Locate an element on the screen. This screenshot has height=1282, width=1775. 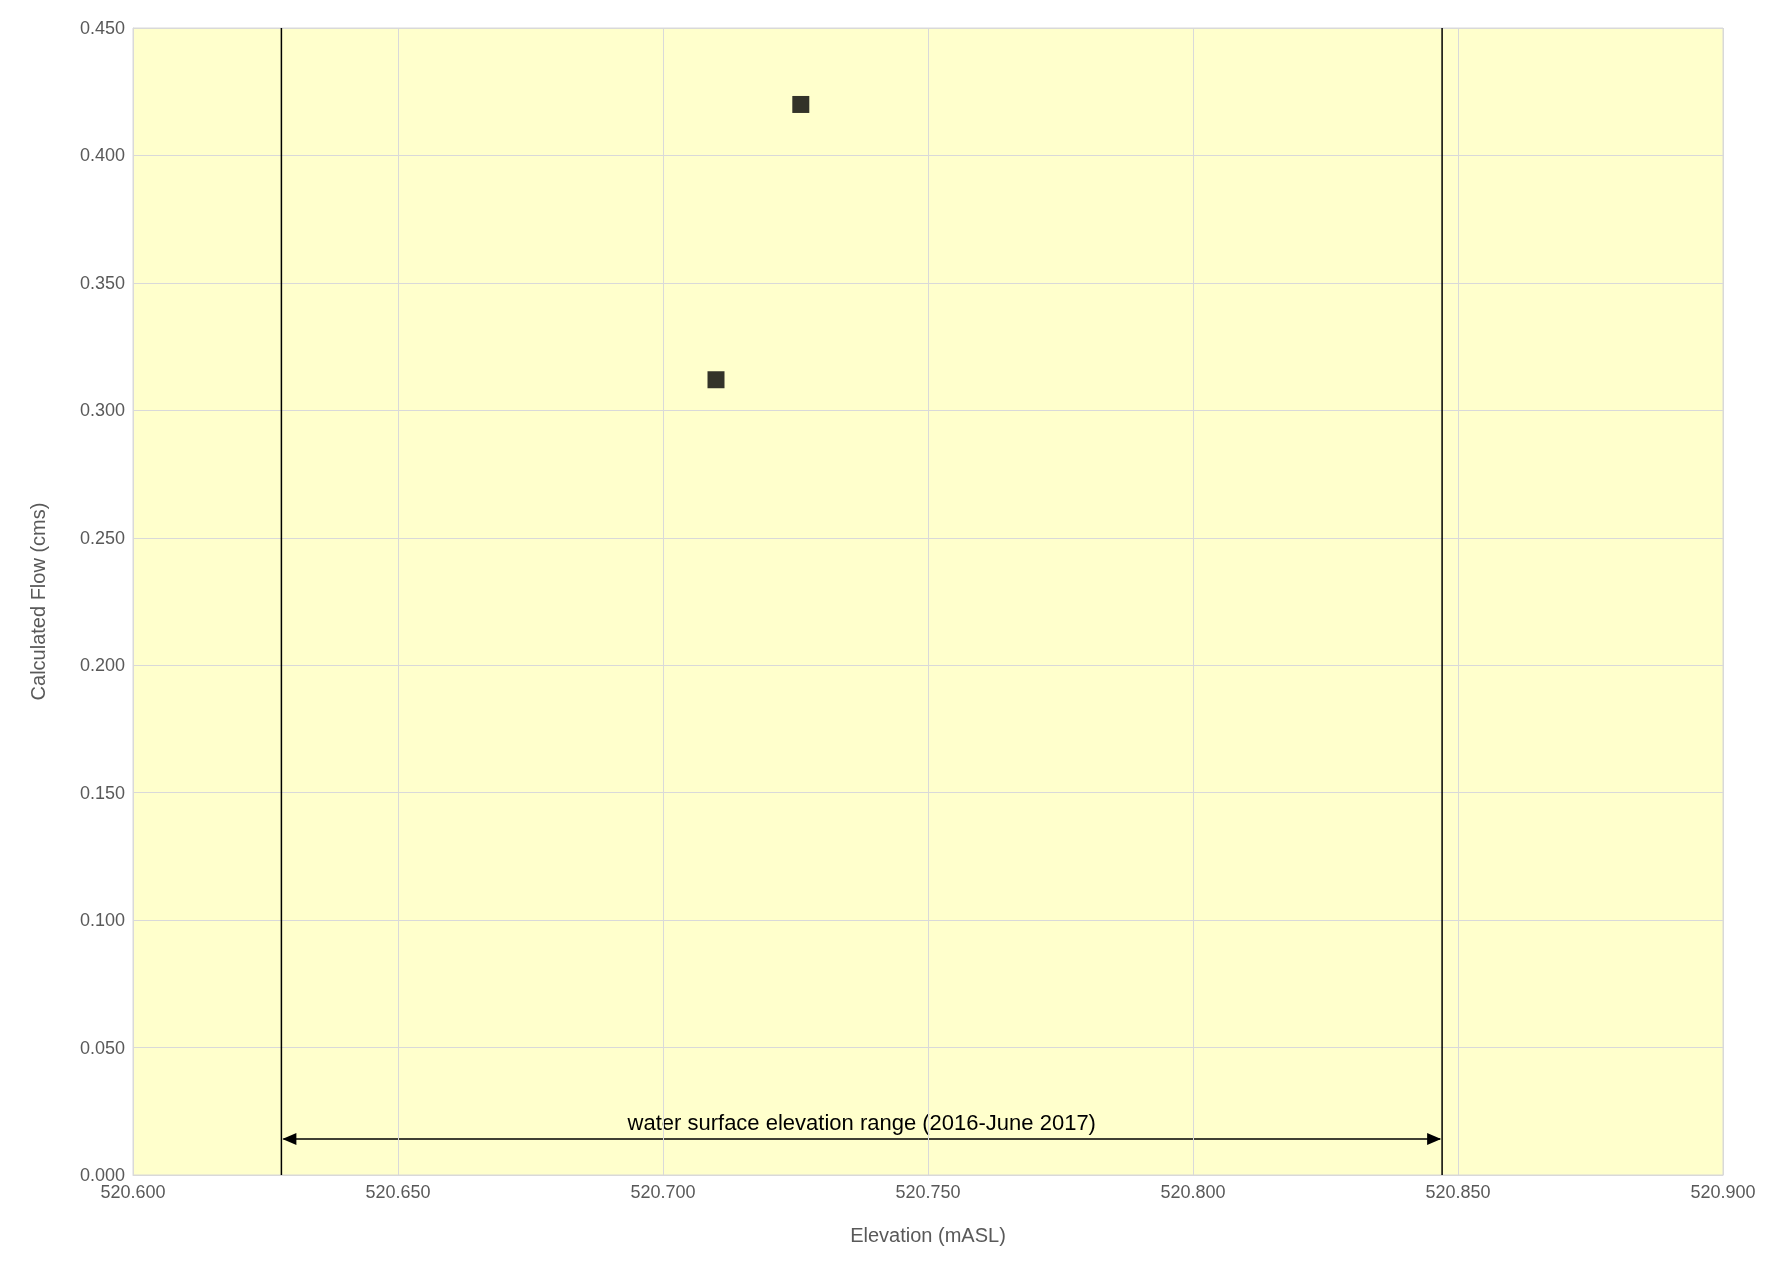
y-tick-label: 0.150 is located at coordinates (102, 792).